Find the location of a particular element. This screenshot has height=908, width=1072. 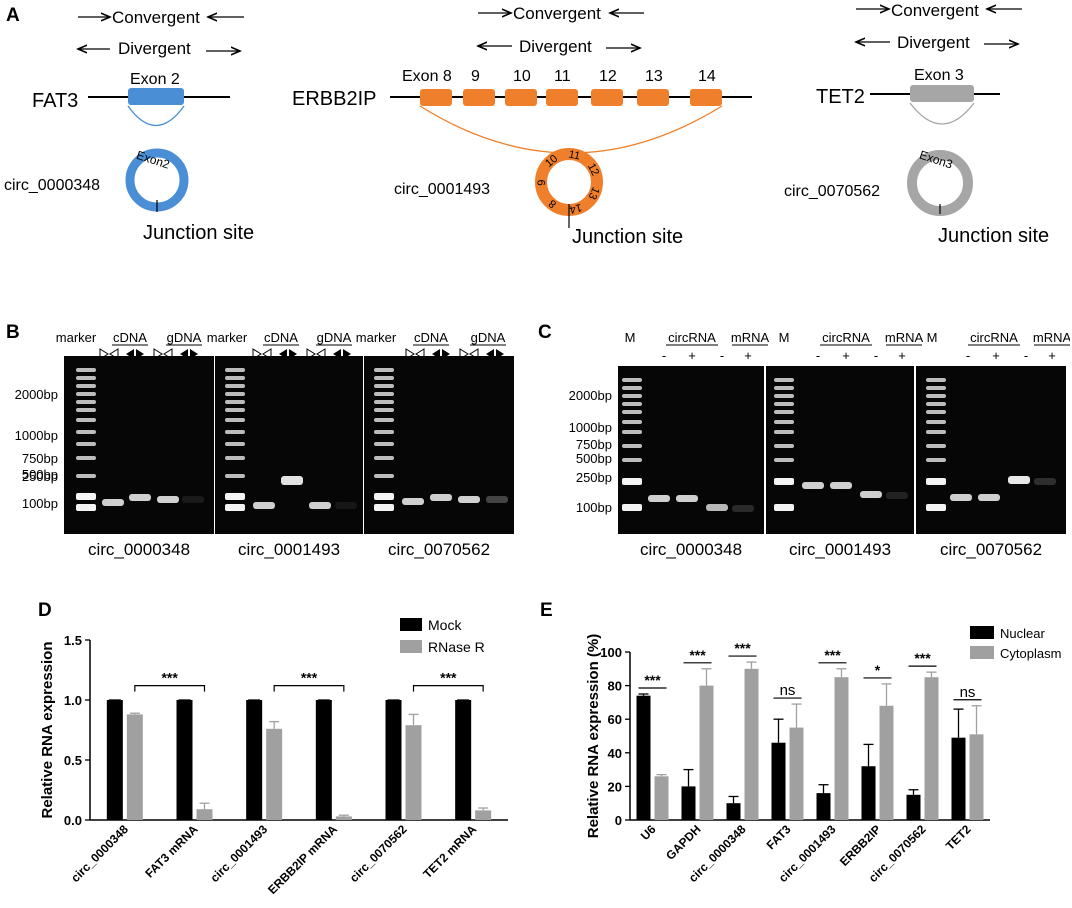

x-tick-label: circ_0001493 is located at coordinates (239, 853).